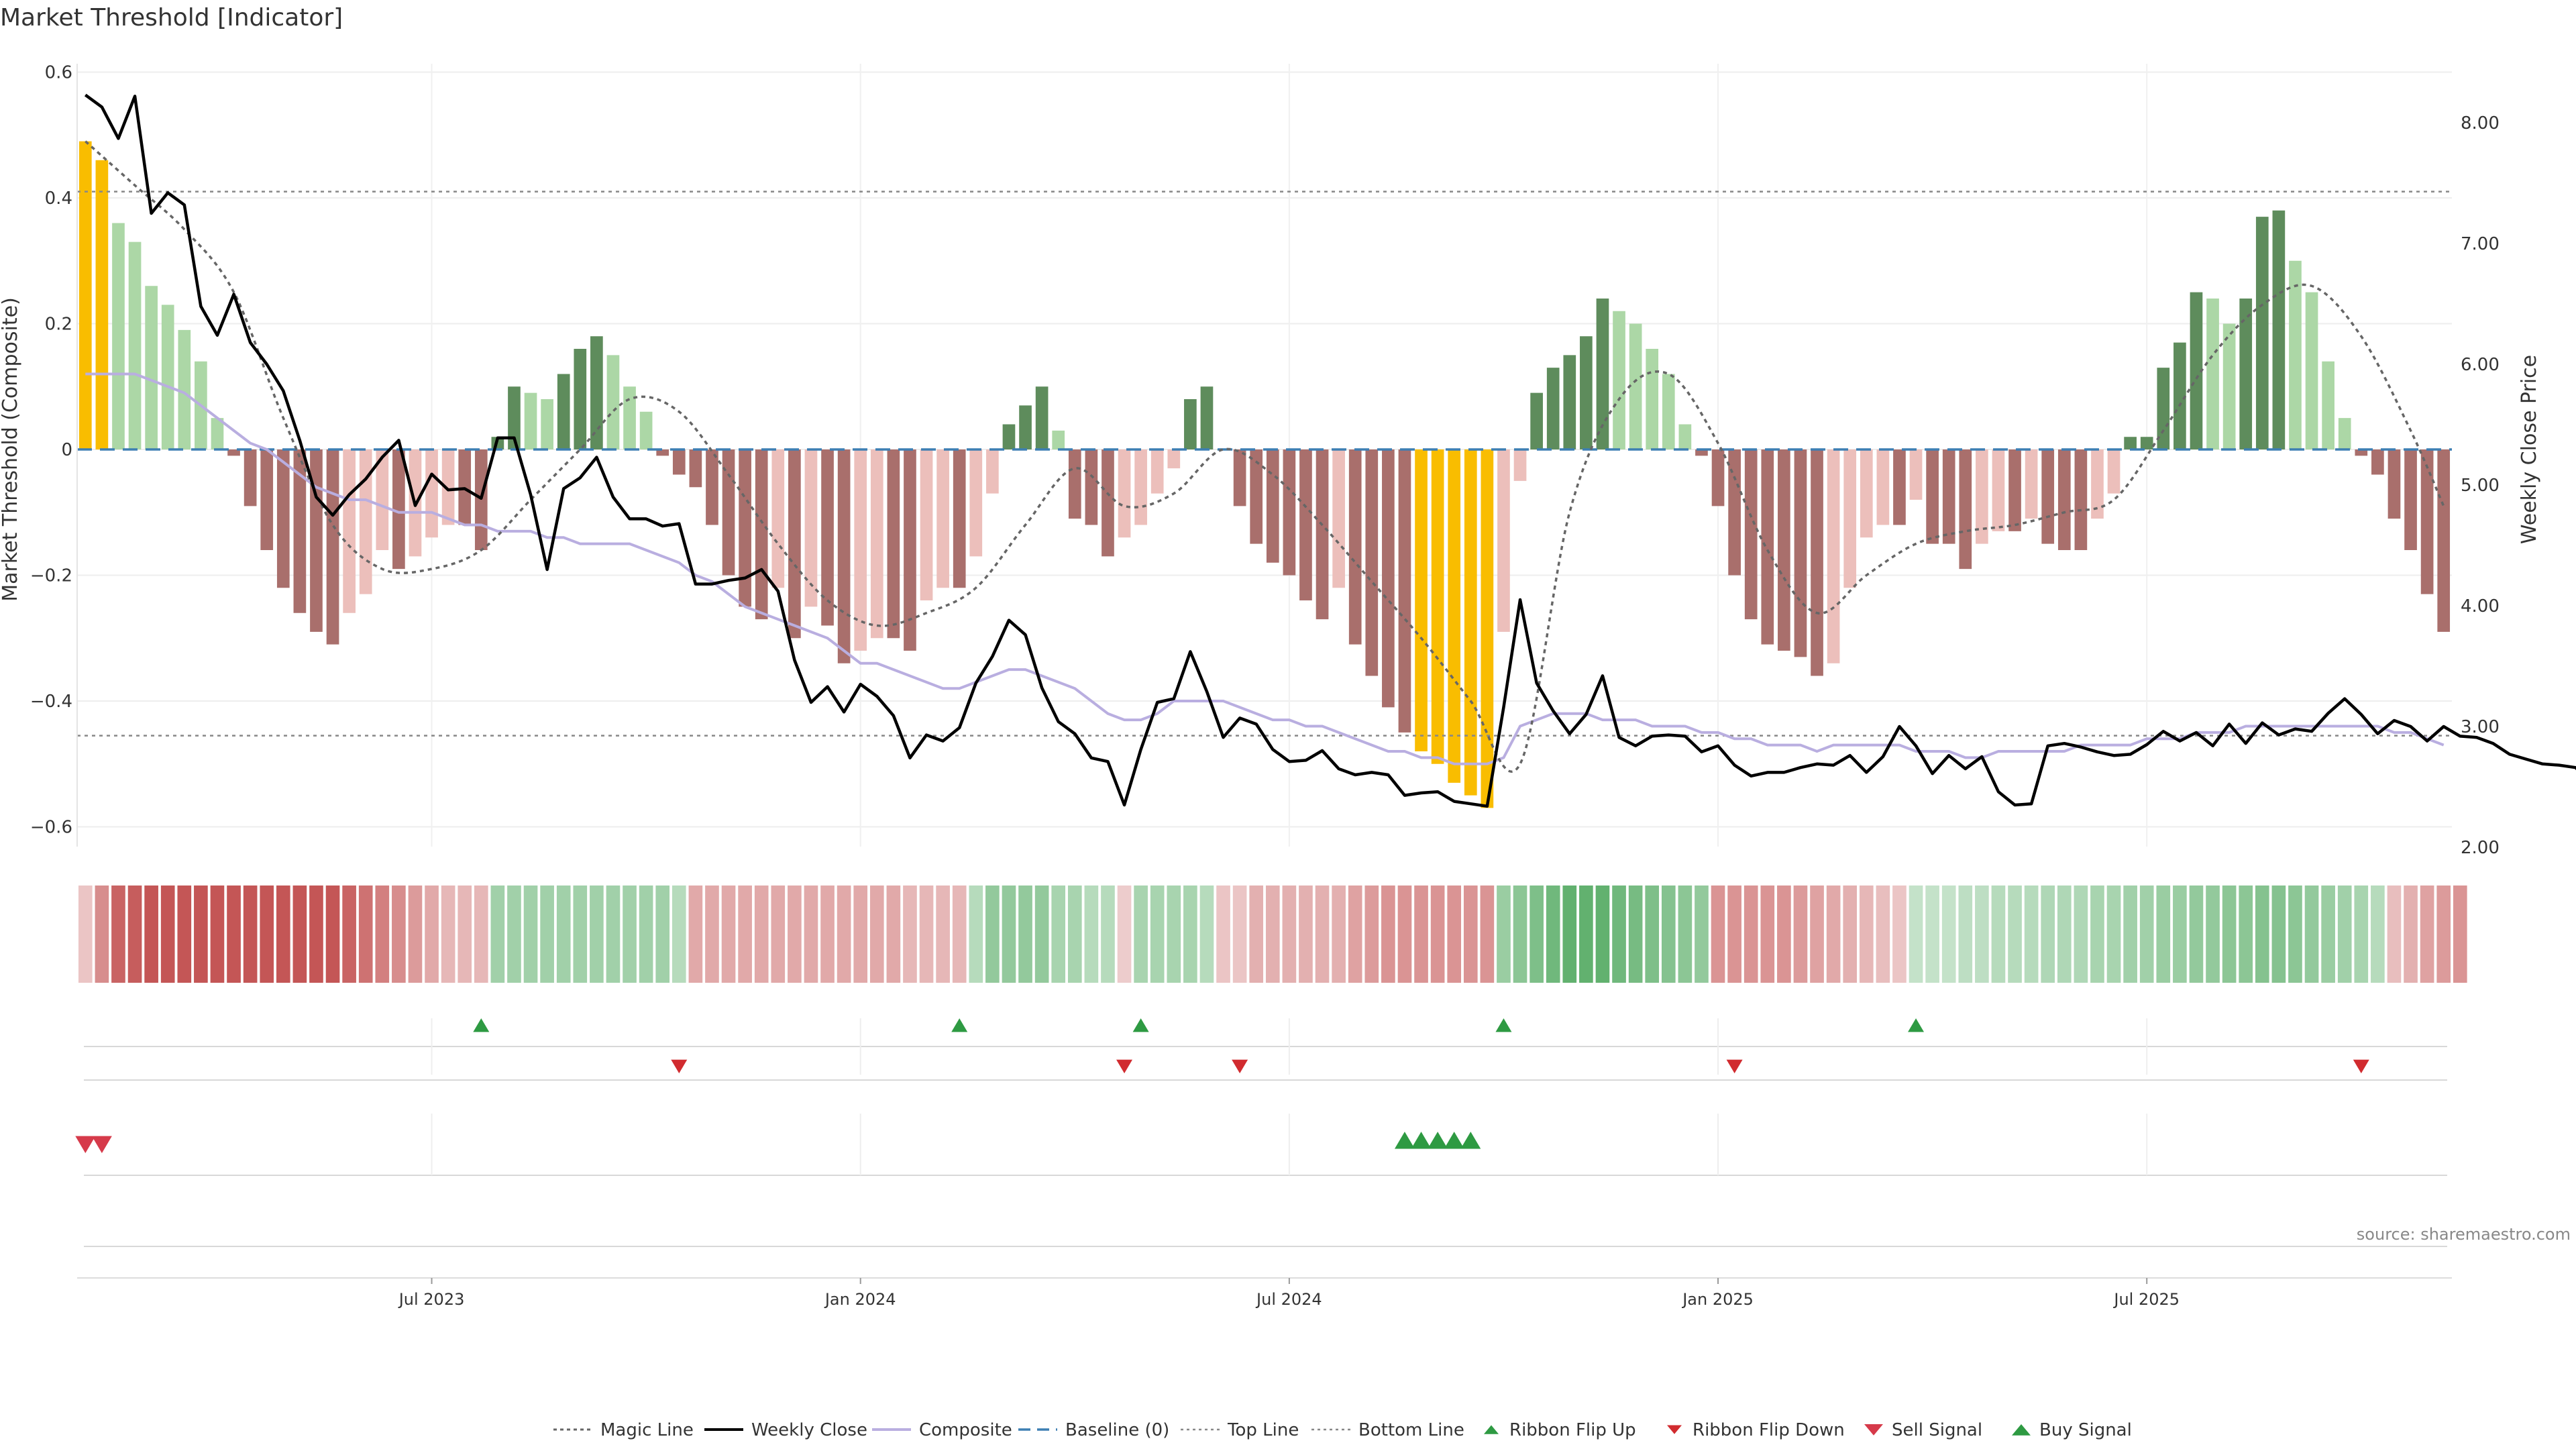  I want to click on legend-label: Sell Signal, so click(1937, 1430).